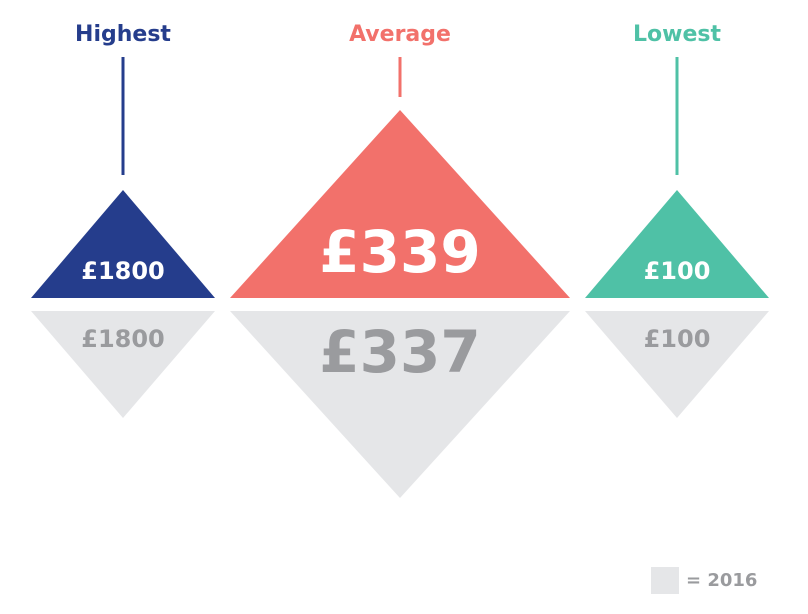  I want to click on current-value: £100, so click(677, 271).